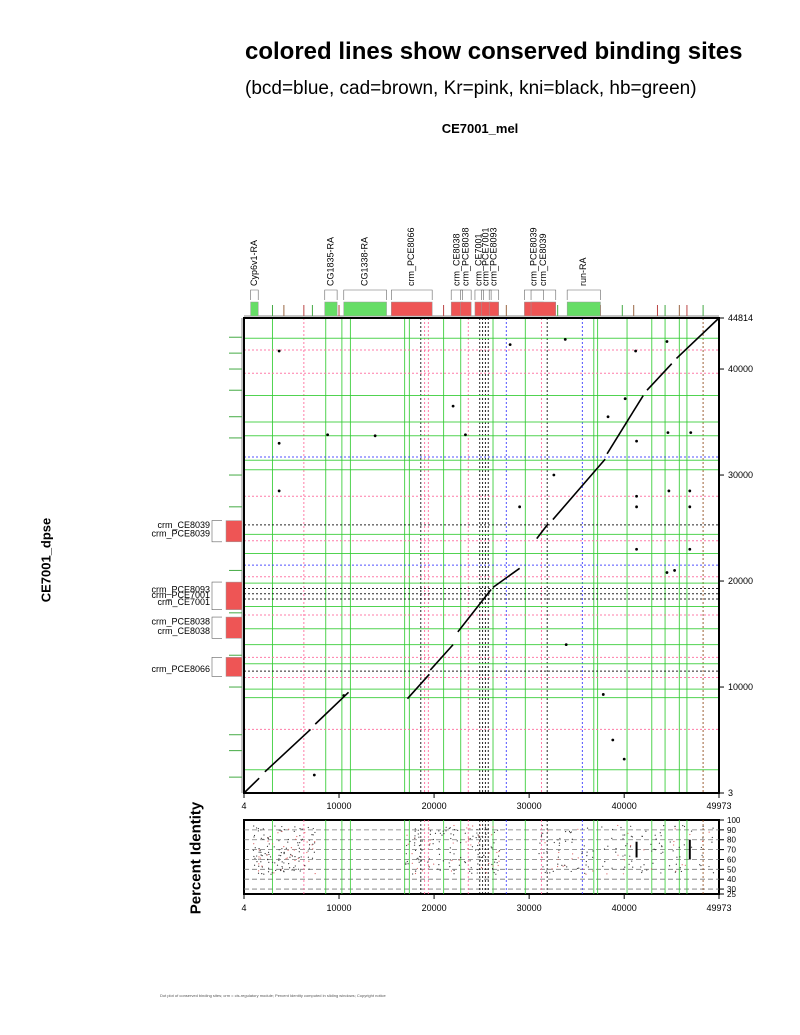 This screenshot has height=1035, width=800. What do you see at coordinates (243, 806) in the screenshot?
I see `x-tick-label: 4` at bounding box center [243, 806].